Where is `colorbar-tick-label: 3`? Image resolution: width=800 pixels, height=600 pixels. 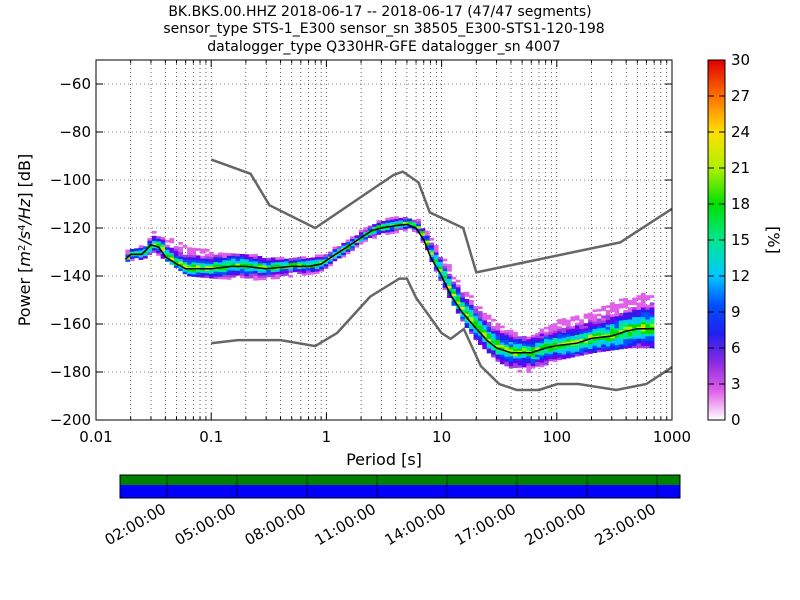 colorbar-tick-label: 3 is located at coordinates (736, 384).